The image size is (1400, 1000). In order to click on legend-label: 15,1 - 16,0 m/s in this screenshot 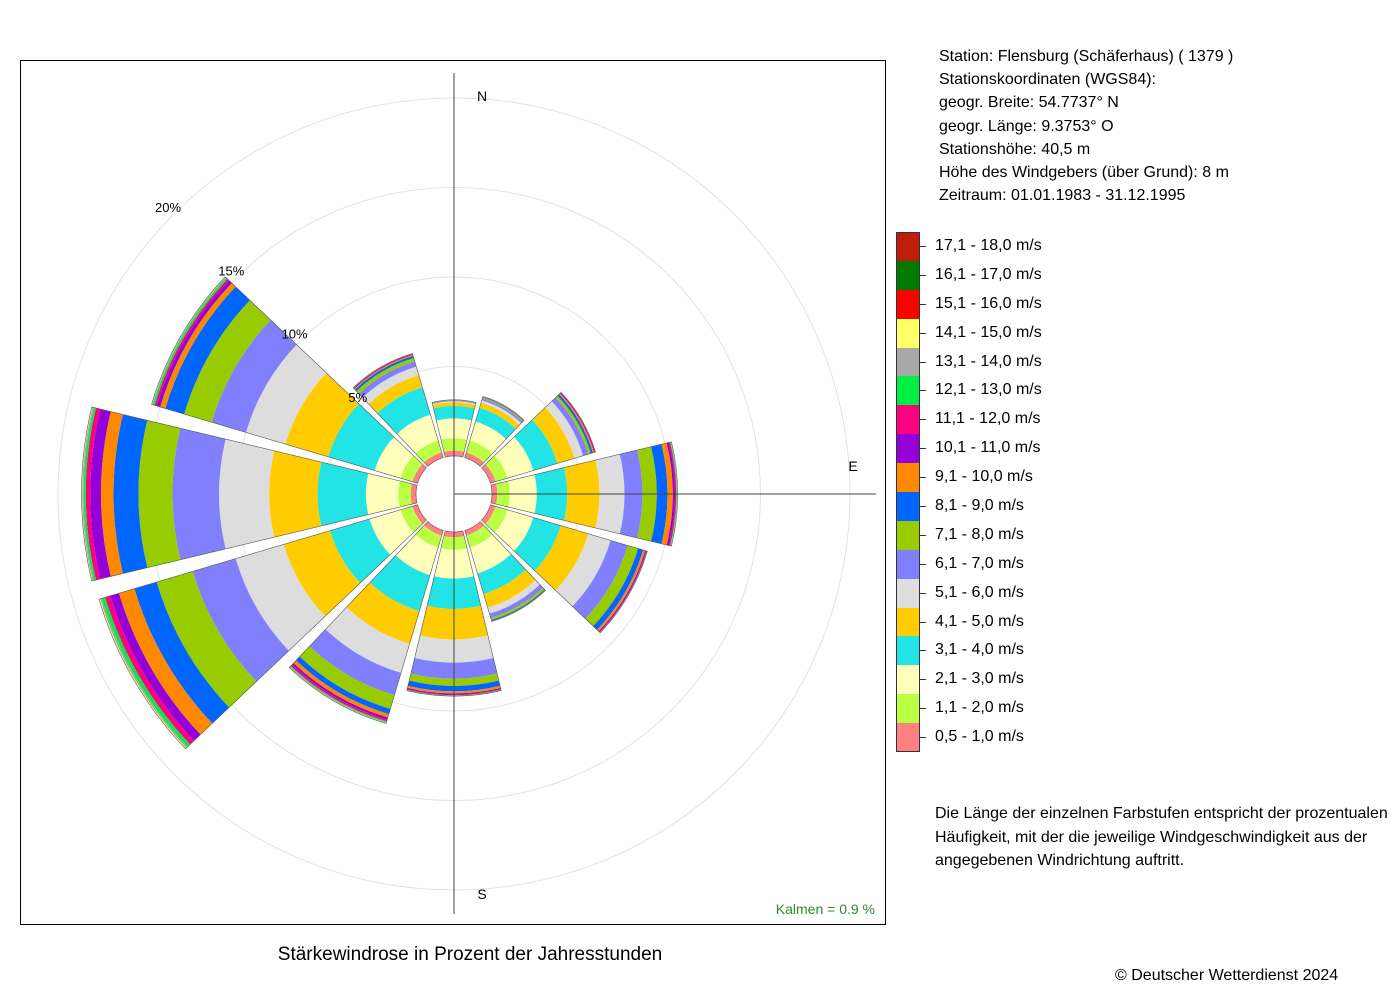, I will do `click(988, 303)`.